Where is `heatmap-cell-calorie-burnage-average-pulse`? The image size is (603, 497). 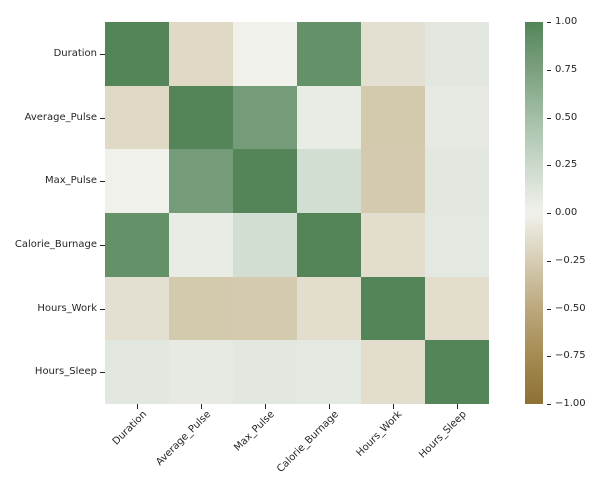 heatmap-cell-calorie-burnage-average-pulse is located at coordinates (201, 245).